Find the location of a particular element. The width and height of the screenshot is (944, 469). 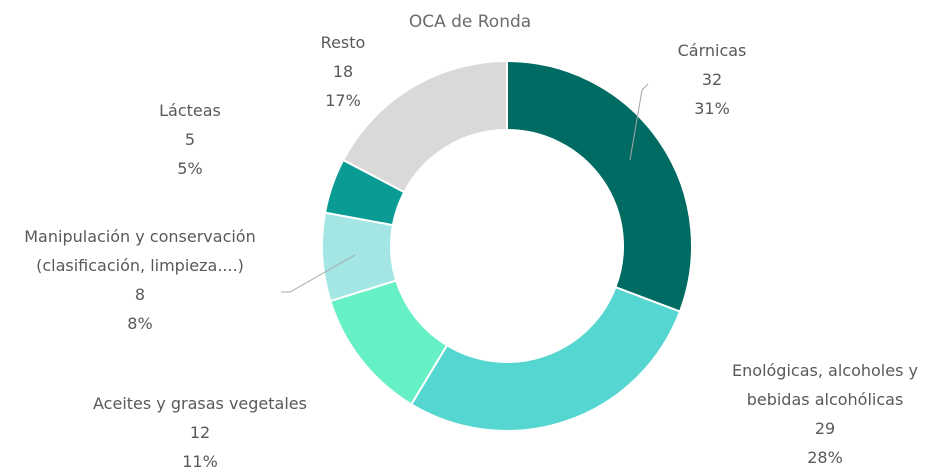

percentage-label: 31% is located at coordinates (712, 108).